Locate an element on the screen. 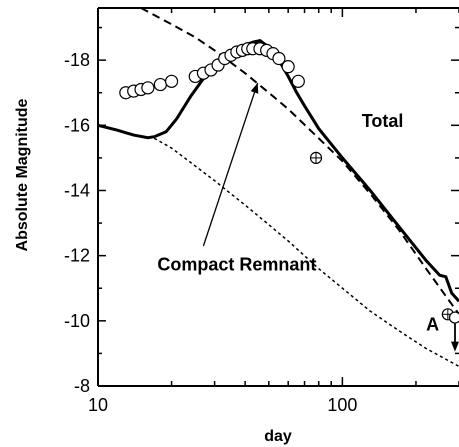  upper-limit-arrow-head is located at coordinates (455, 346).